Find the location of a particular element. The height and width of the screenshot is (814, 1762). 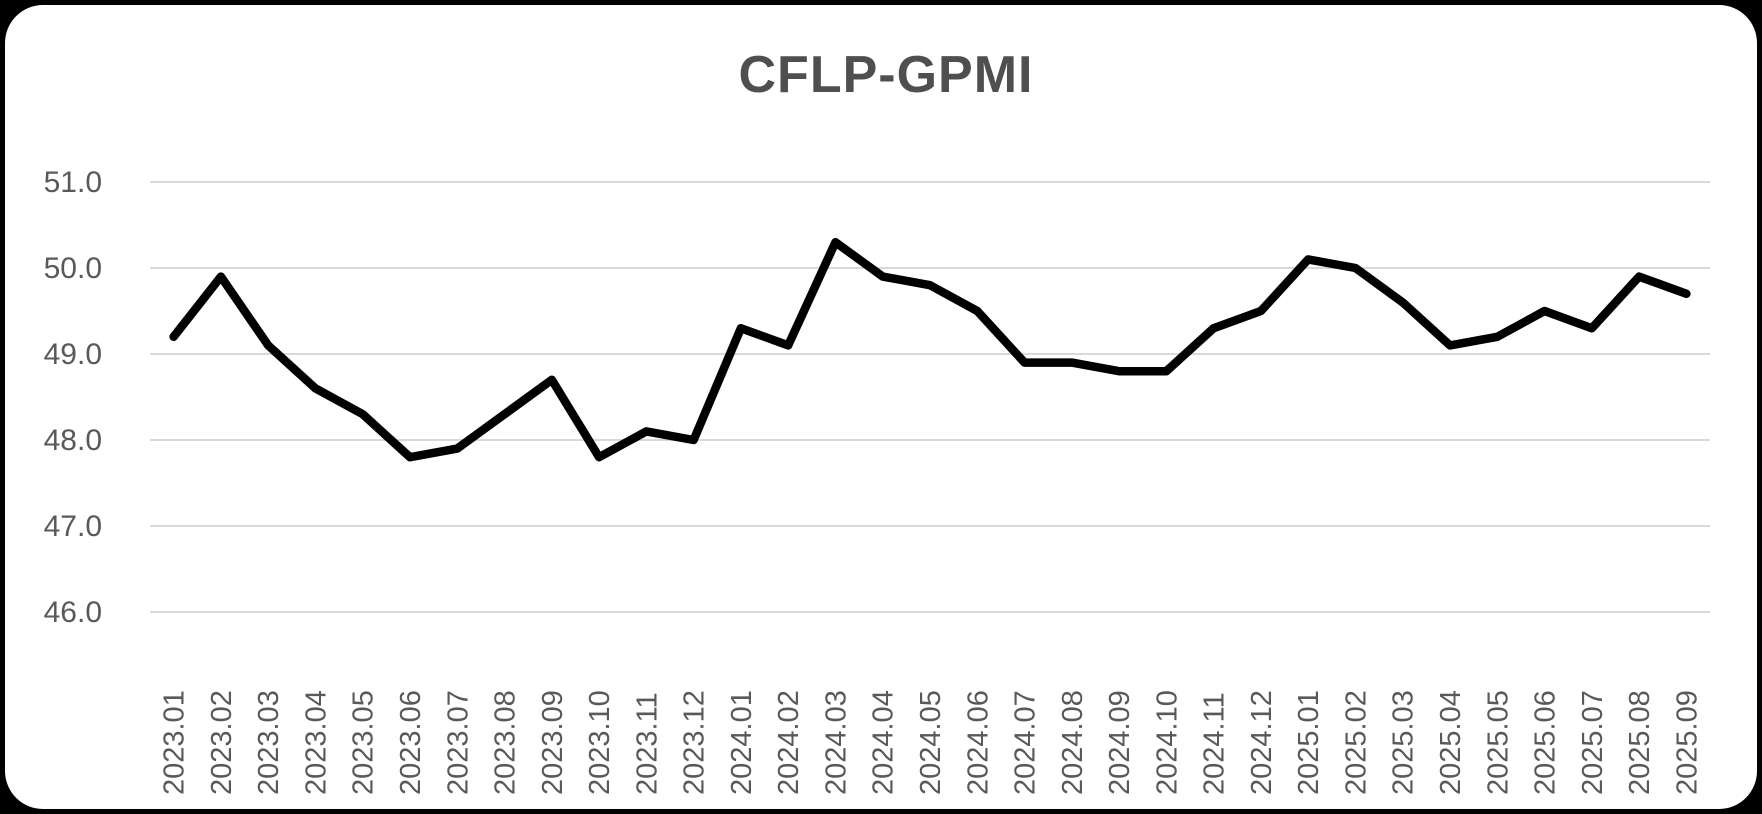

chart-title: CFLP-GPMI is located at coordinates (886, 75).